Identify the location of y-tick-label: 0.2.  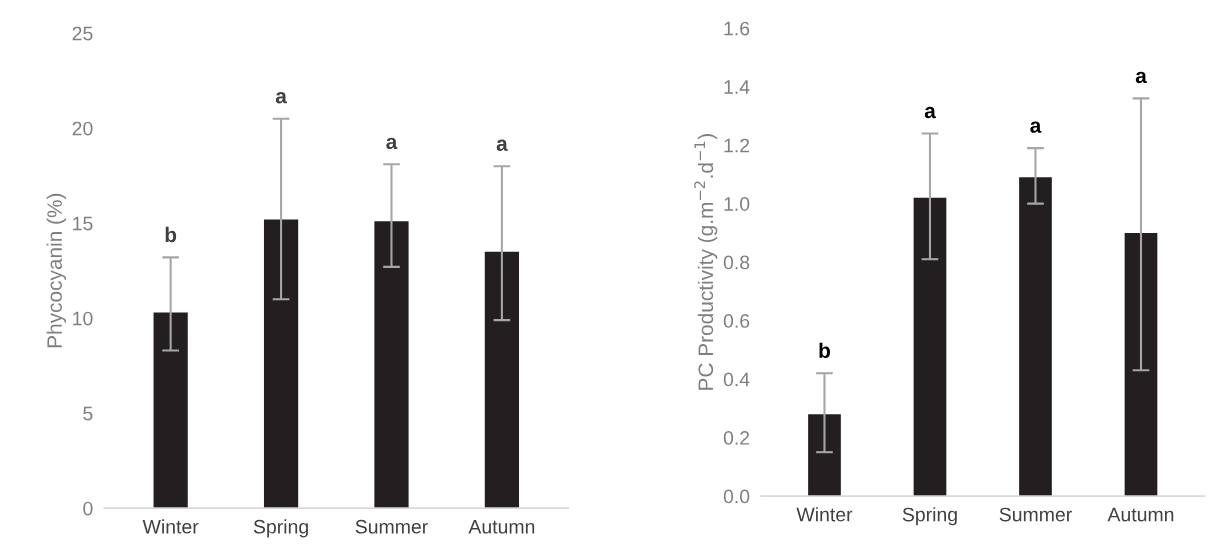
(736, 438).